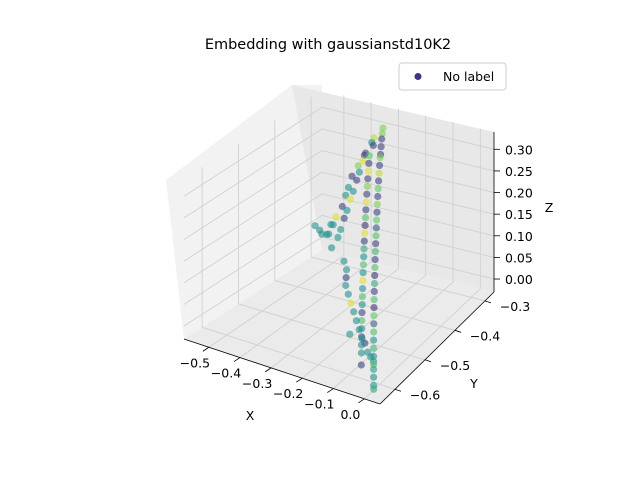  I want to click on y-tick-label: −0.6, so click(425, 394).